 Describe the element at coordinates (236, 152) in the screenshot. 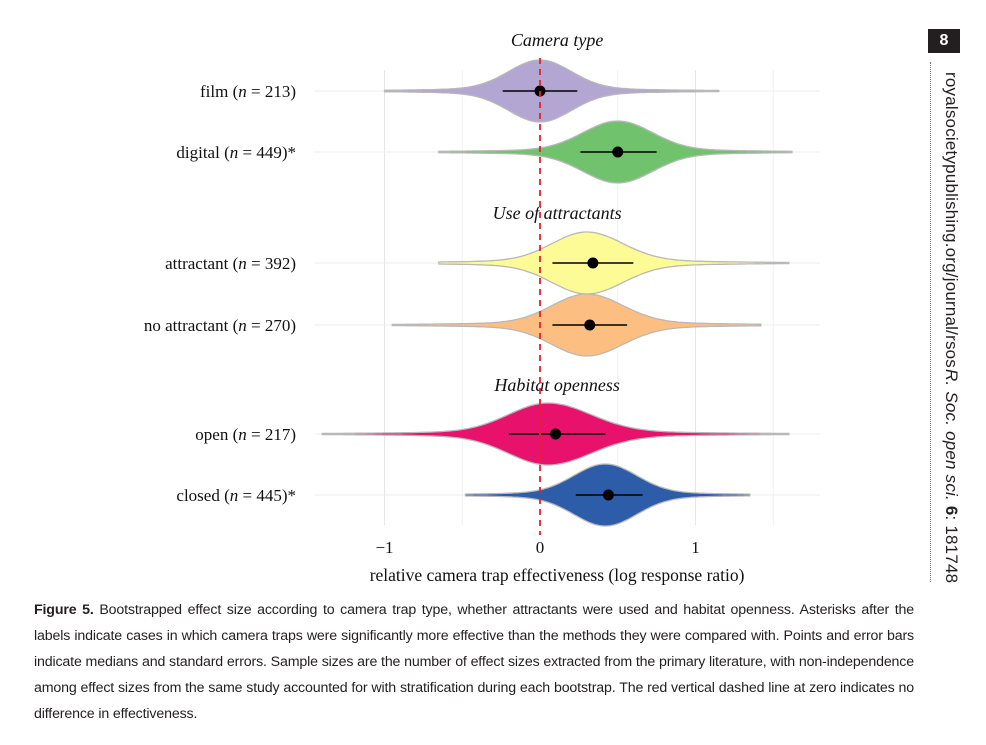

I see `row-label: digital (n = 449)*` at that location.